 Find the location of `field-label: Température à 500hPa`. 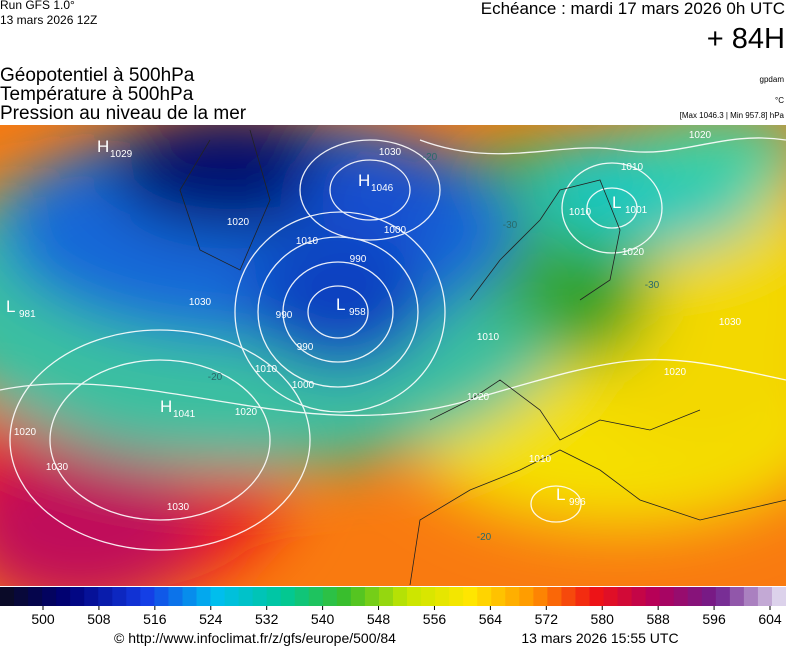

field-label: Température à 500hPa is located at coordinates (97, 94).